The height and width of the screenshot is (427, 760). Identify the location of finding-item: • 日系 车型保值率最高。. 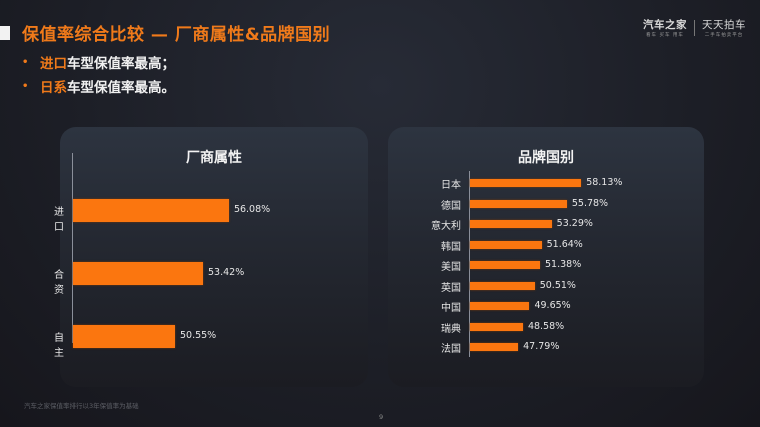
(98, 86).